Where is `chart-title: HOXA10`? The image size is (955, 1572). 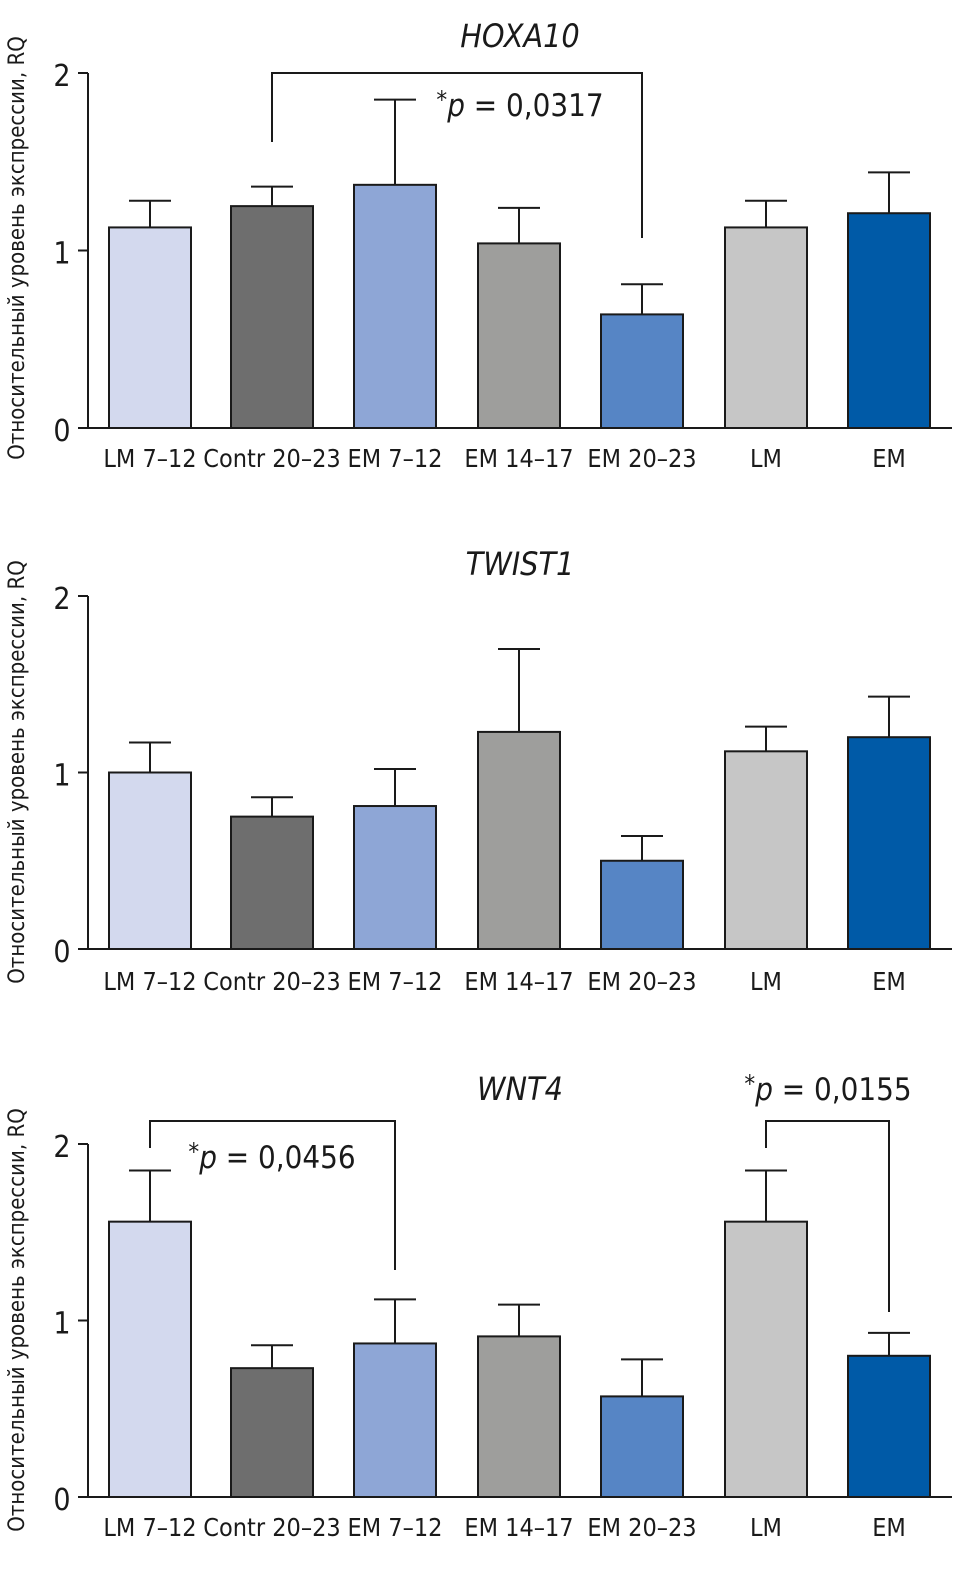
chart-title: HOXA10 is located at coordinates (519, 36).